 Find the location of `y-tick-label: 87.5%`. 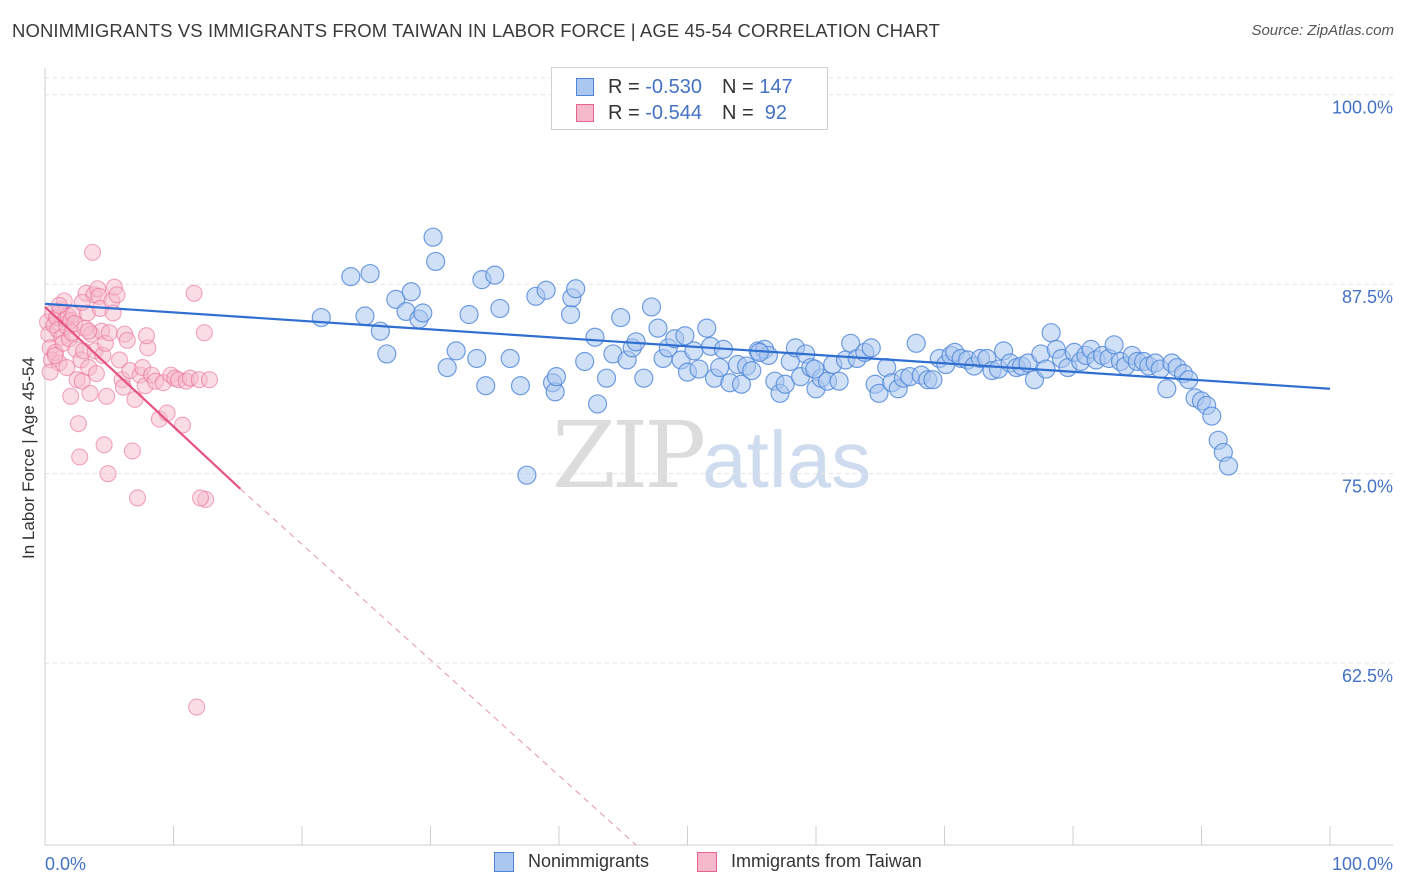

y-tick-label: 87.5% is located at coordinates (1367, 297).